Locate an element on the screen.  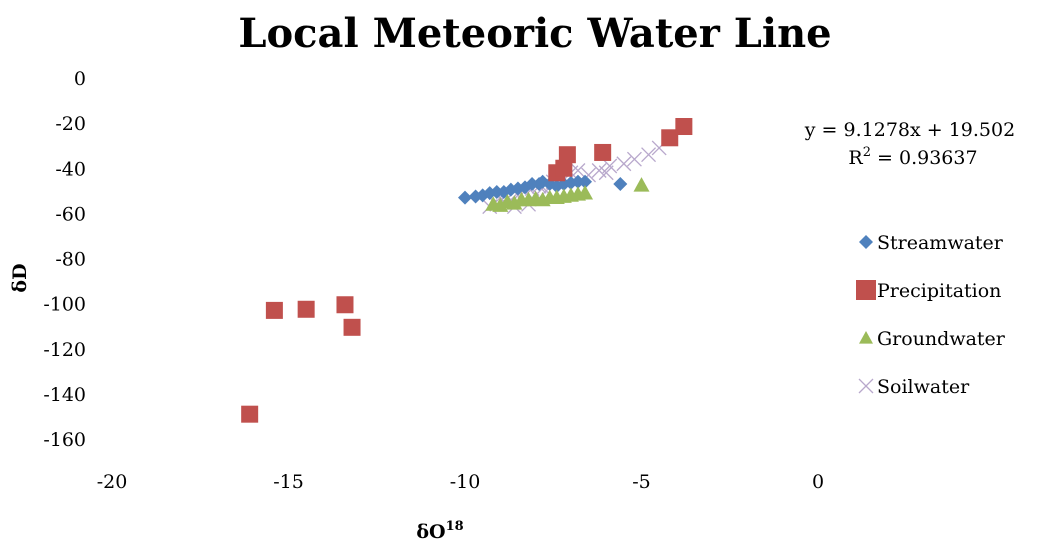
precipitation-legend-marker is located at coordinates (866, 290).